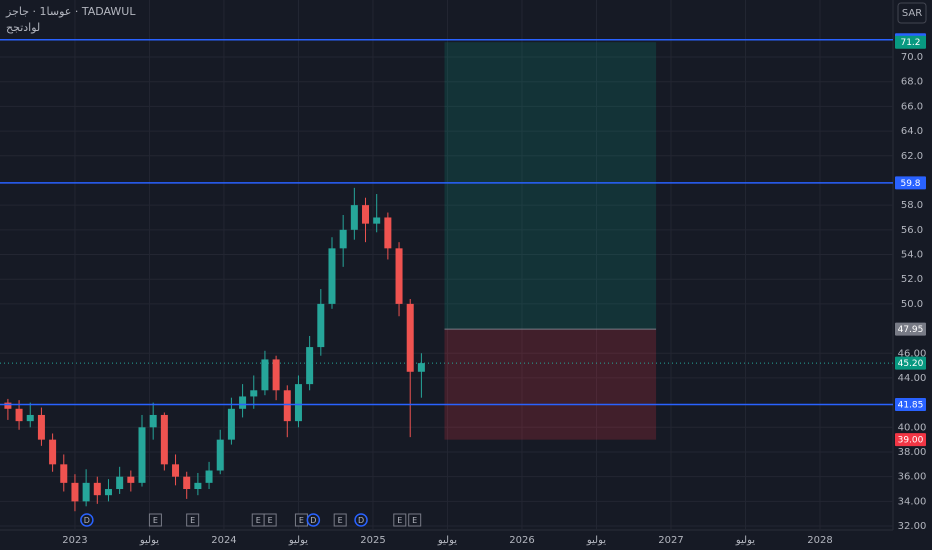 The height and width of the screenshot is (550, 932). Describe the element at coordinates (912, 501) in the screenshot. I see `y-tick-label: 34.00` at that location.